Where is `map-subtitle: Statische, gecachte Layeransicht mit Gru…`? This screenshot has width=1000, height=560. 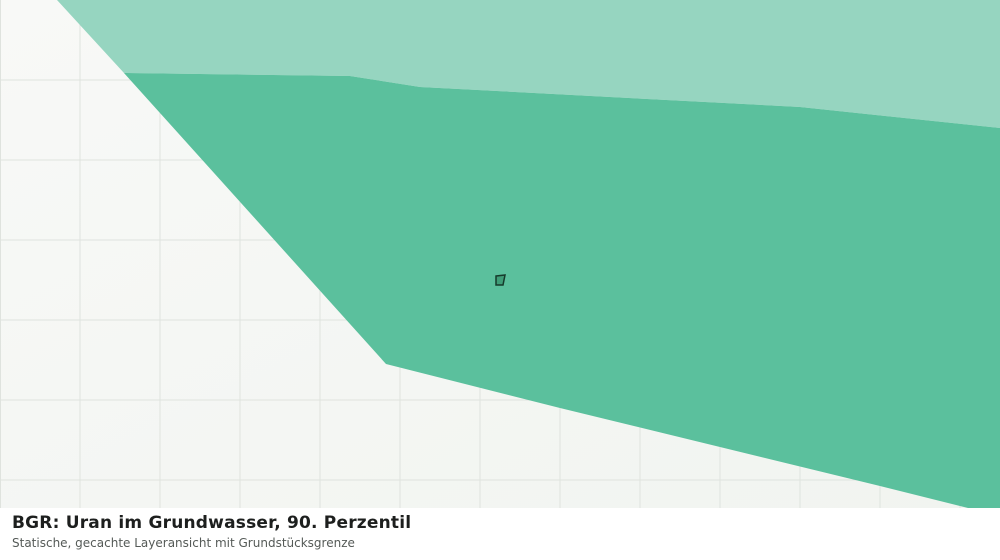 map-subtitle: Statische, gecachte Layeransicht mit Gru… is located at coordinates (183, 543).